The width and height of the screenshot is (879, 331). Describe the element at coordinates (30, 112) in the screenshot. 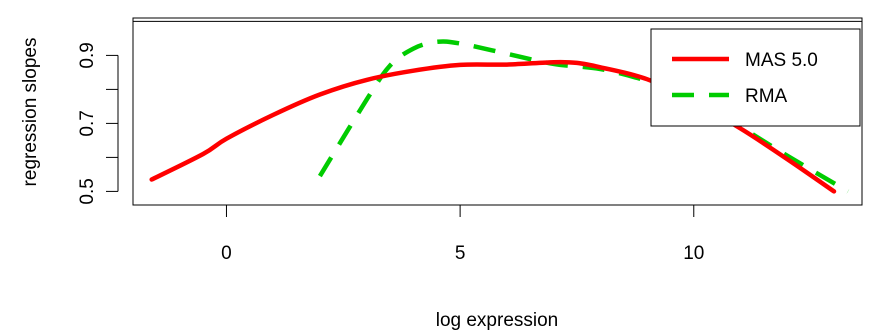

I see `y-axis-label: regression slopes` at that location.